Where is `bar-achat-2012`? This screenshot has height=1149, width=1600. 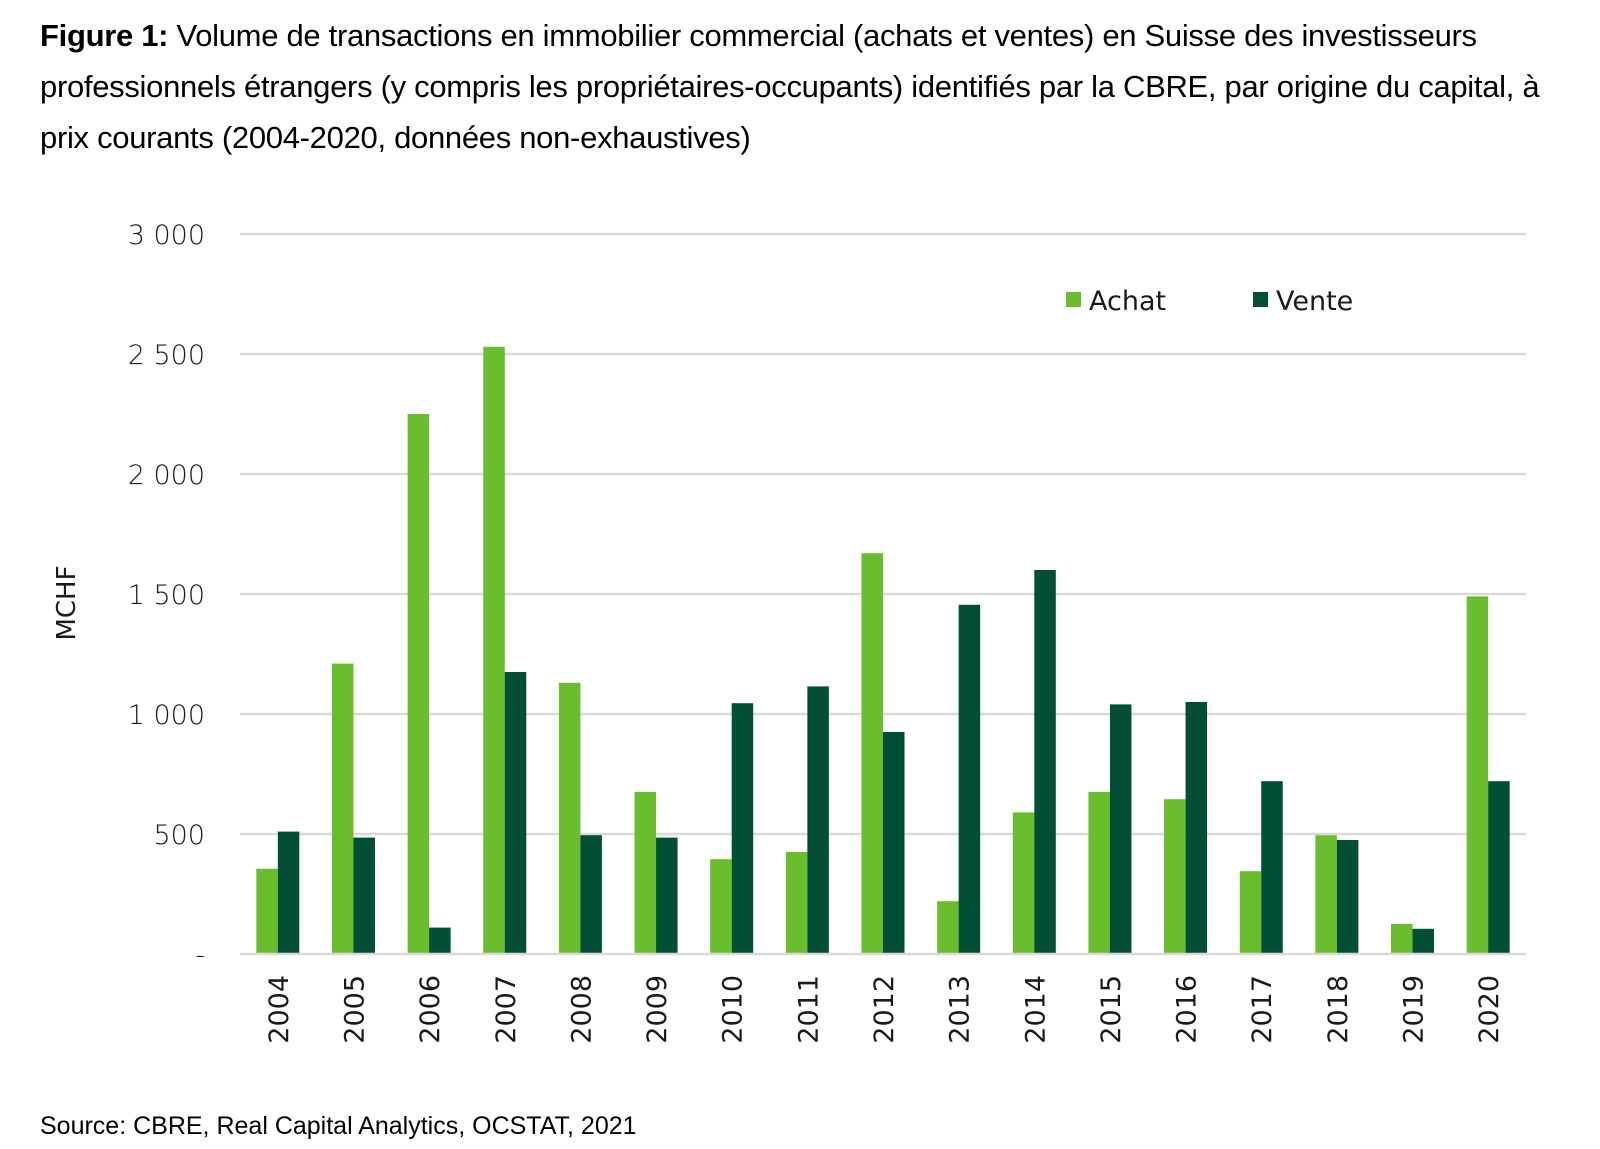
bar-achat-2012 is located at coordinates (872, 753).